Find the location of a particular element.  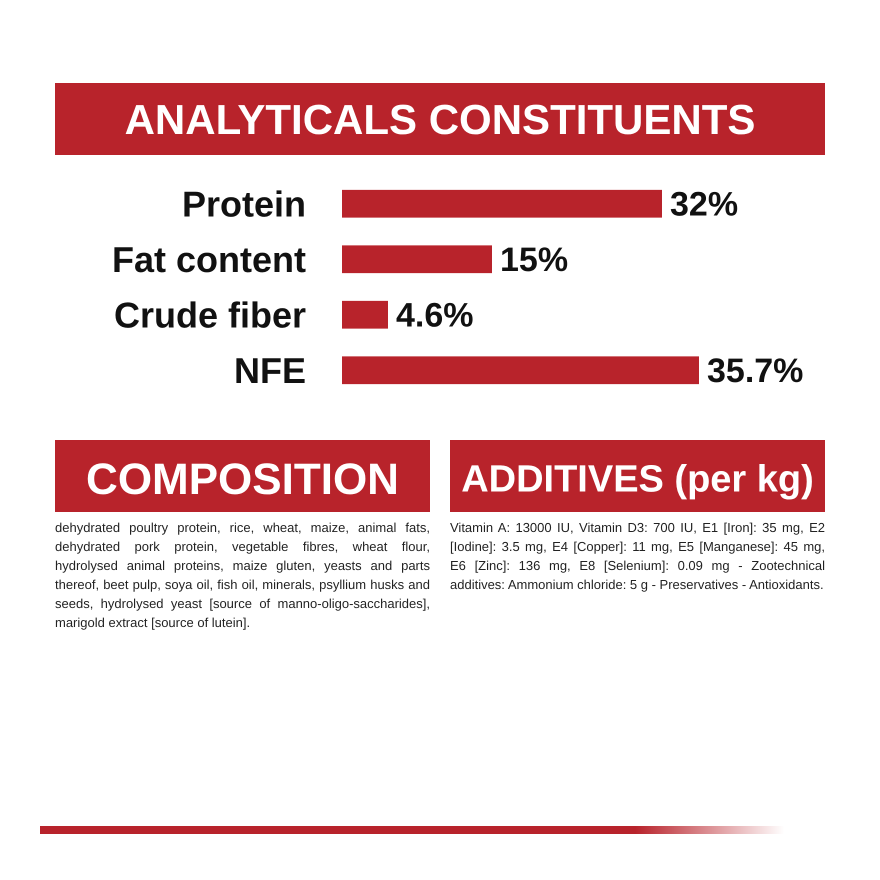

y-tick-label: Crude fiber is located at coordinates (210, 315).